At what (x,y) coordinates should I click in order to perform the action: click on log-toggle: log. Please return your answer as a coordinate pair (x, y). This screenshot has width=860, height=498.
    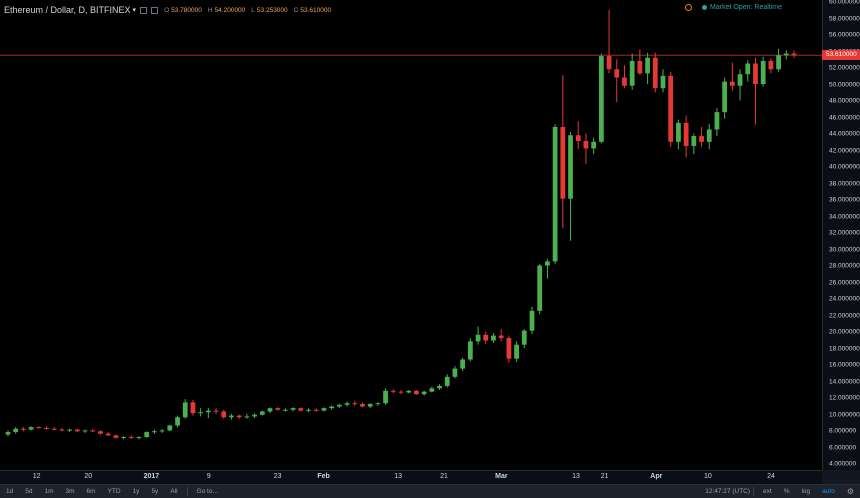
    Looking at the image, I should click on (806, 491).